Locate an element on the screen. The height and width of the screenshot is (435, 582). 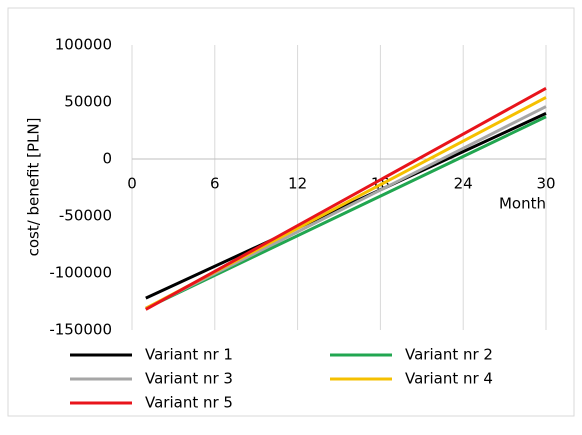
x-tick-label: 6 is located at coordinates (215, 184).